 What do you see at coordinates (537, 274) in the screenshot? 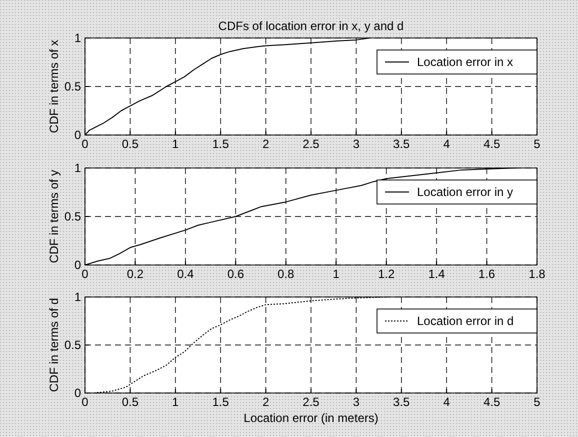
I see `x-tick-label: 1.8` at bounding box center [537, 274].